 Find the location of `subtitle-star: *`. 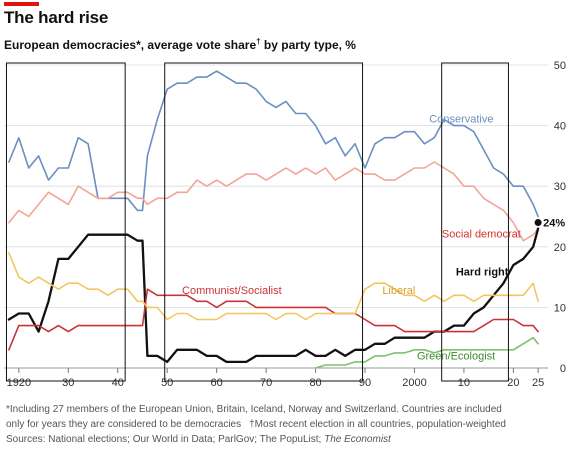

subtitle-star: * is located at coordinates (138, 45).